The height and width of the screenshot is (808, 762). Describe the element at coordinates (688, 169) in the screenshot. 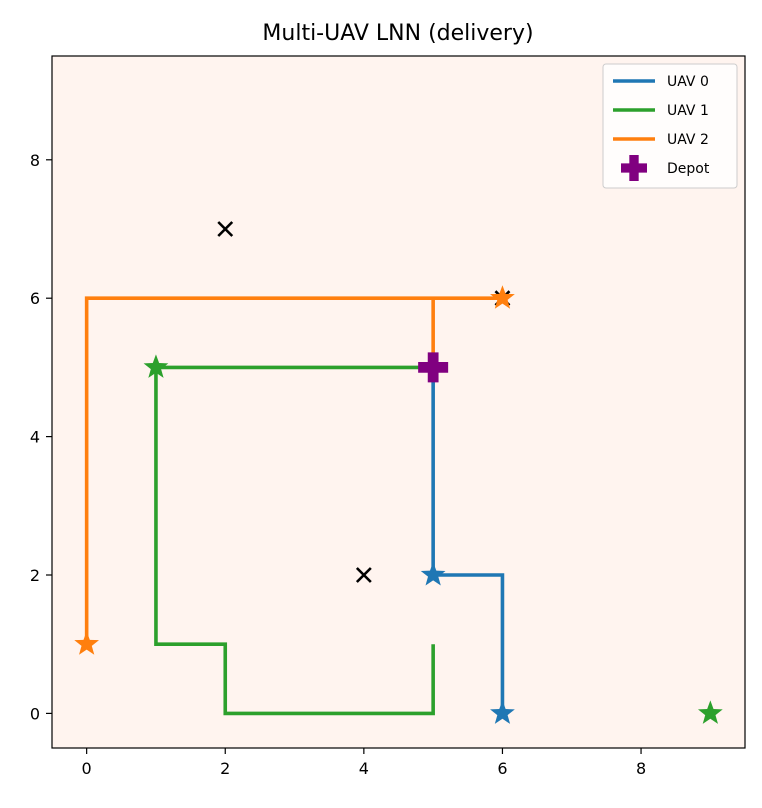

I see `legend-label-depot: Depot` at that location.